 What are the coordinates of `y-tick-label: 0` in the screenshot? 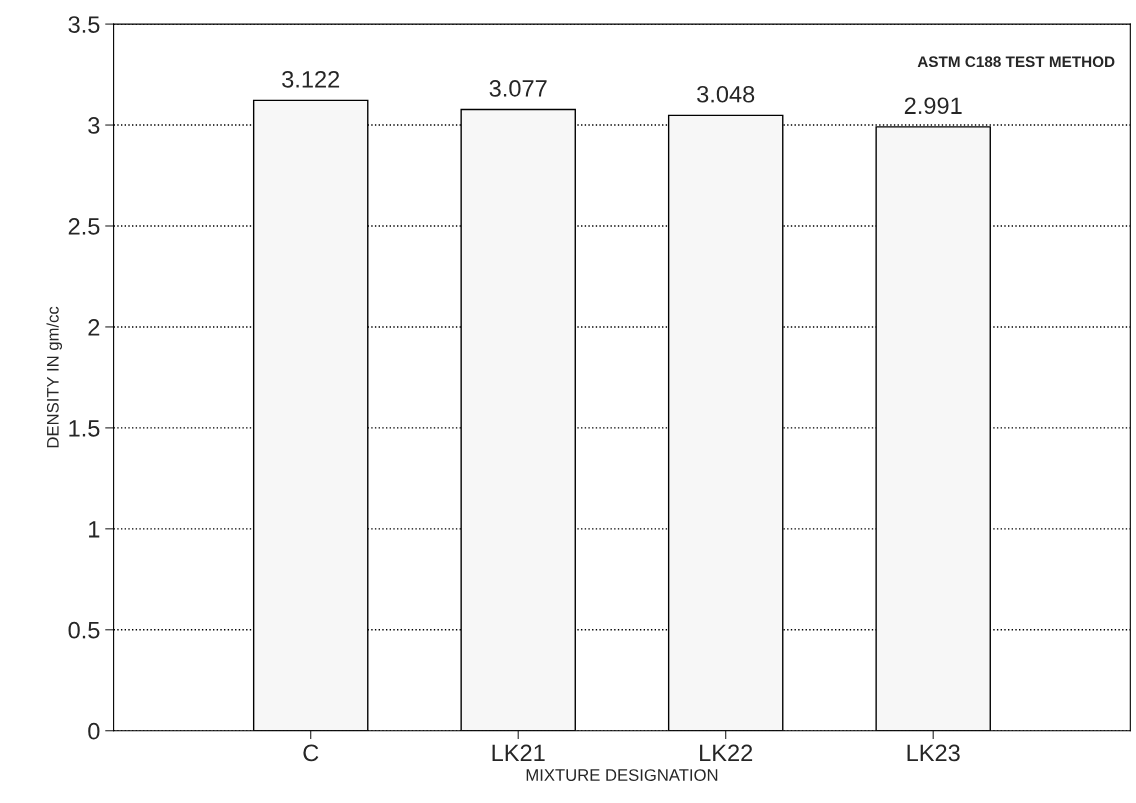 It's located at (94, 731).